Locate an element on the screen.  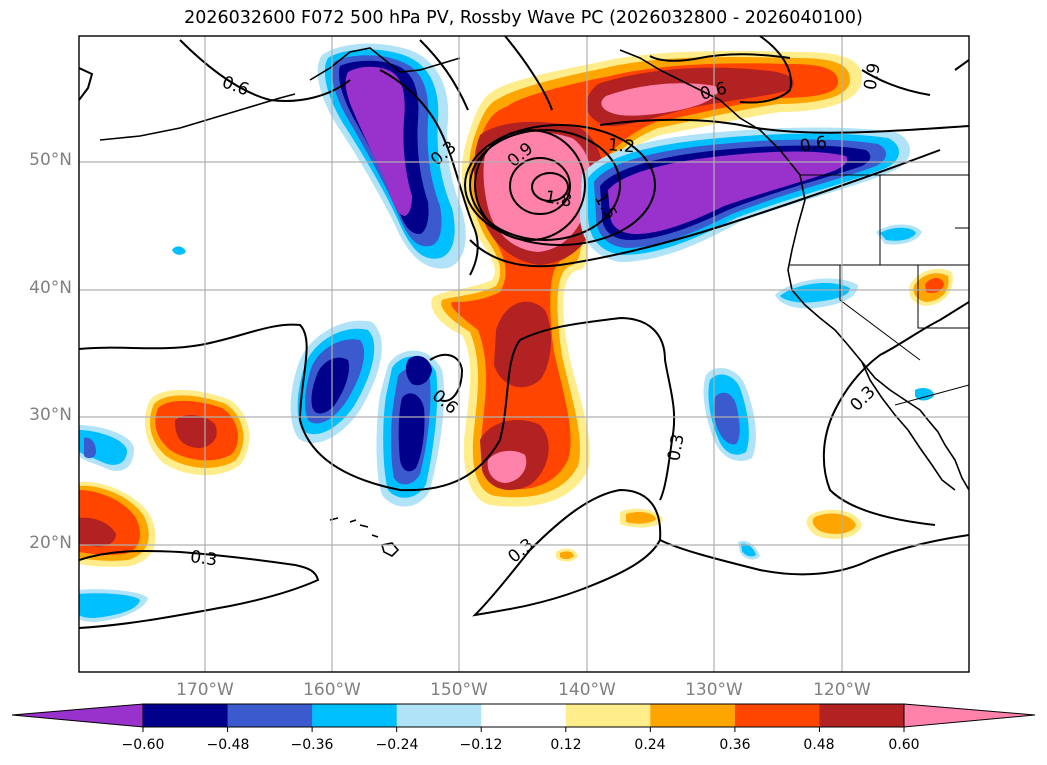
lat-label-30n: 30°N is located at coordinates (50, 415).